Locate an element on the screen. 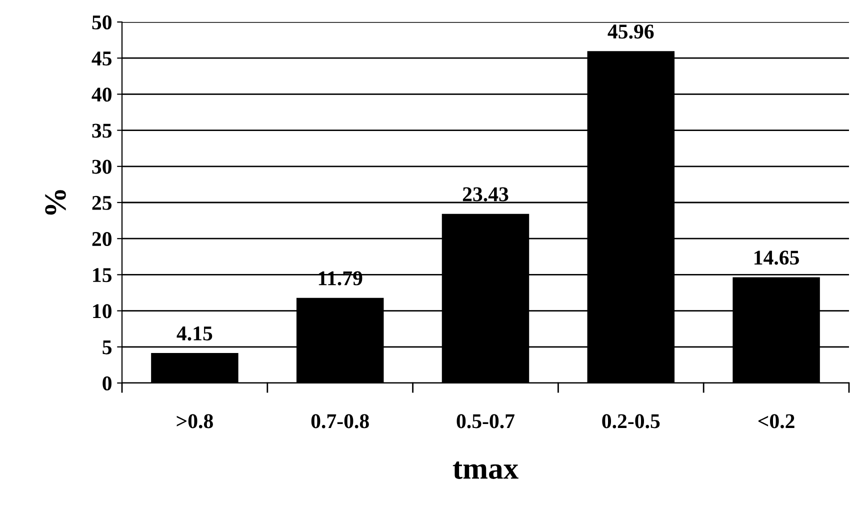 This screenshot has height=505, width=851. y-tick-label: 50 is located at coordinates (102, 22).